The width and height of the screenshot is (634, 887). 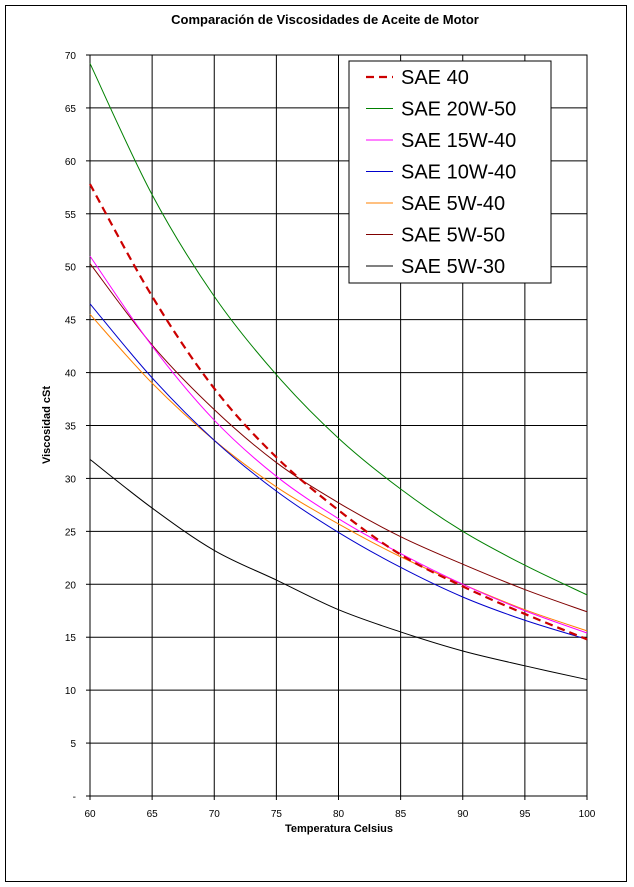 What do you see at coordinates (71, 532) in the screenshot?
I see `y-tick-label: 25` at bounding box center [71, 532].